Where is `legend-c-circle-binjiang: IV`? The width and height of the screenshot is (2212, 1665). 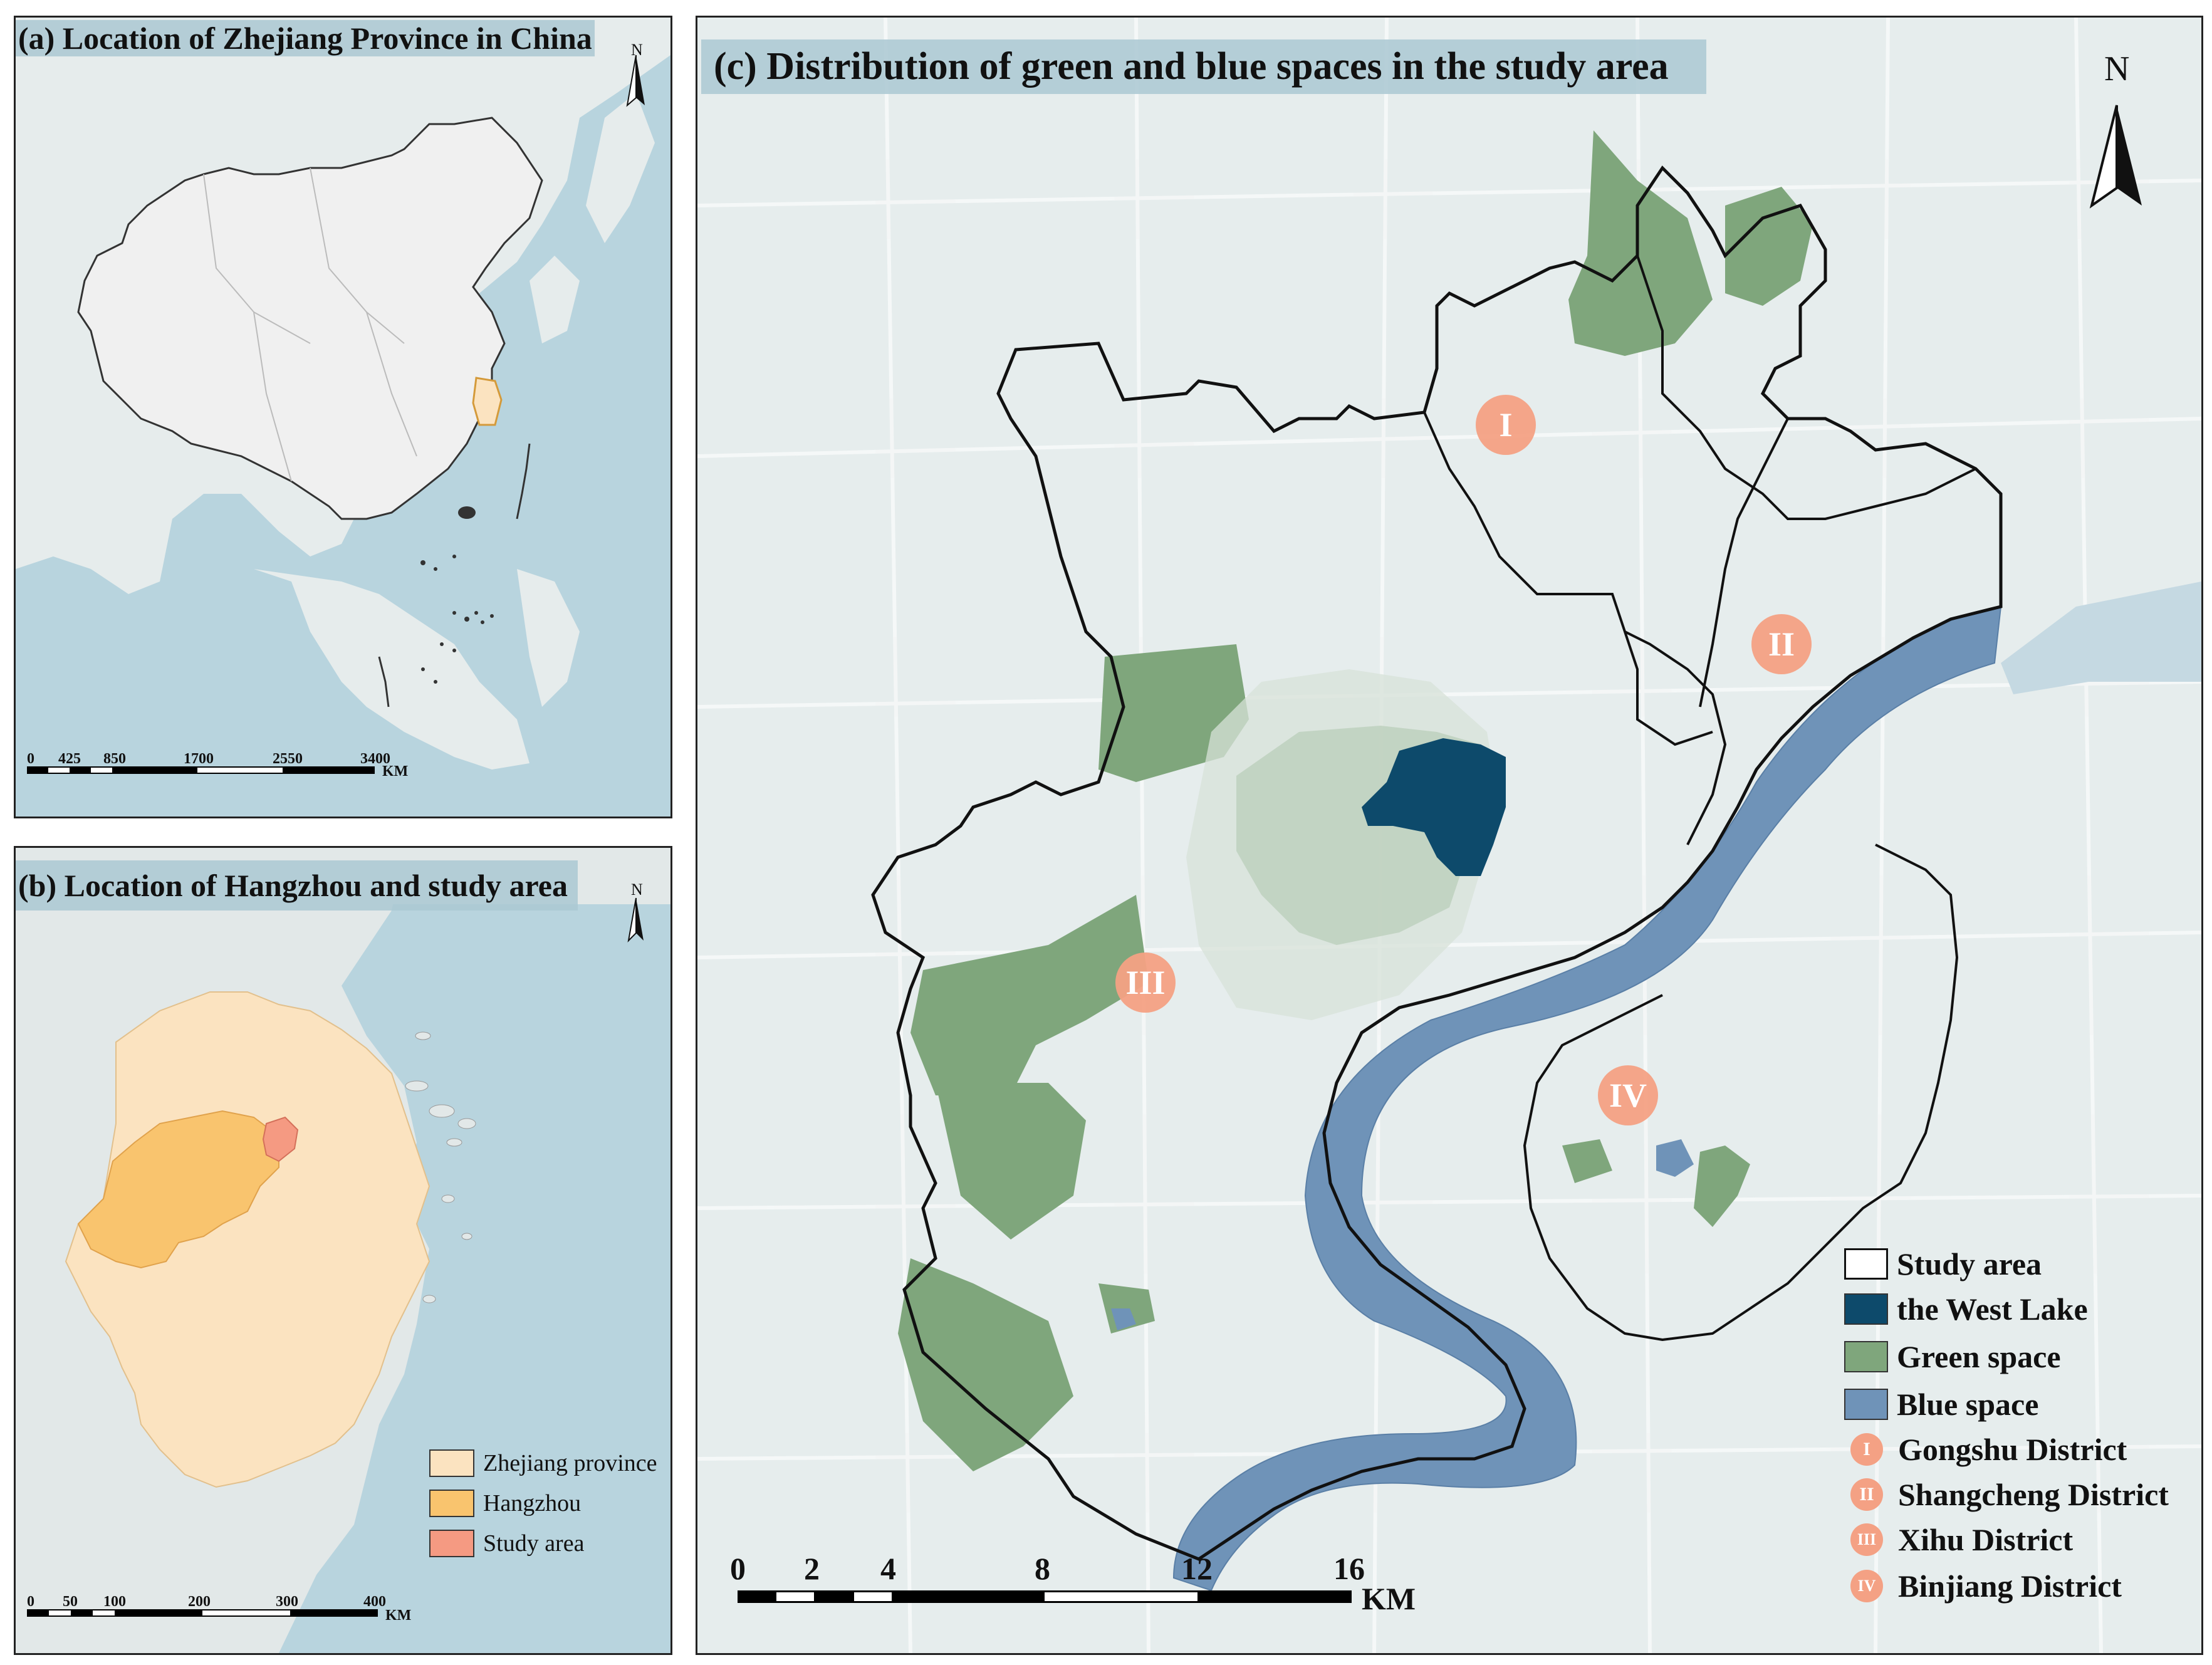 legend-c-circle-binjiang: IV is located at coordinates (1866, 1586).